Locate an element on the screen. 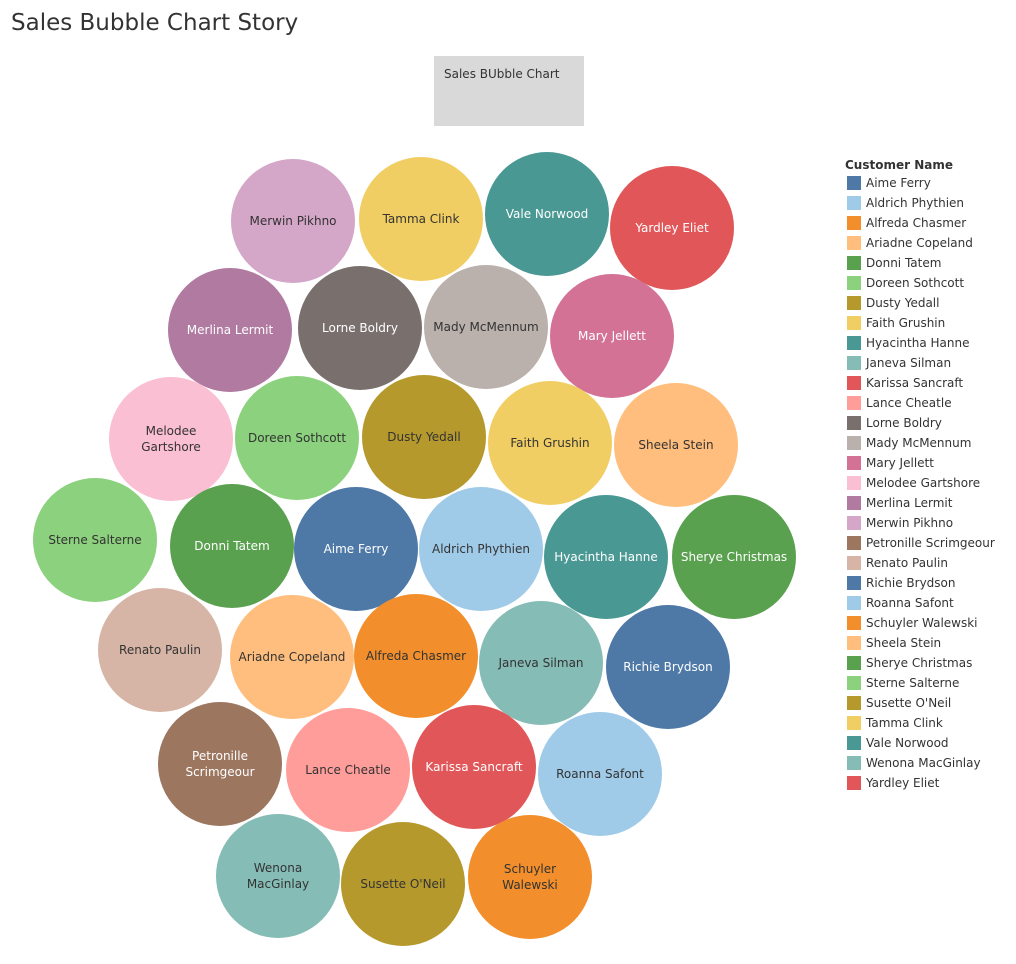  bubble-faith-grushin: Faith Grushin is located at coordinates (550, 443).